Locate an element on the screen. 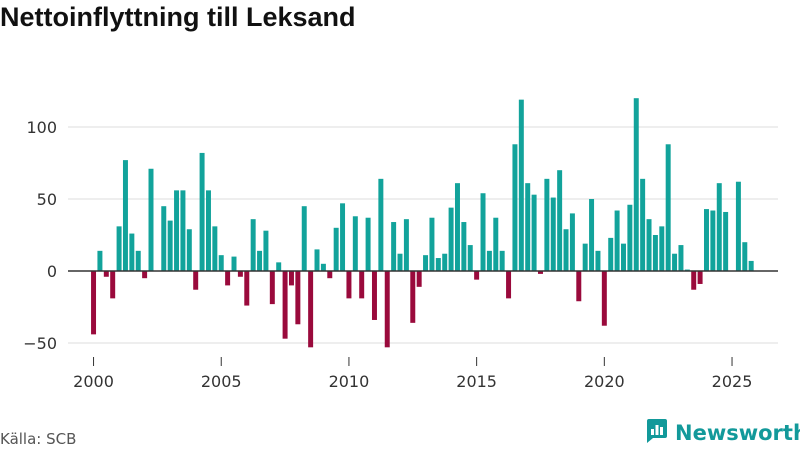 The image size is (800, 450). x-axis-ticks: 2000 2005 2010 2015 2020 2025 is located at coordinates (412, 374).